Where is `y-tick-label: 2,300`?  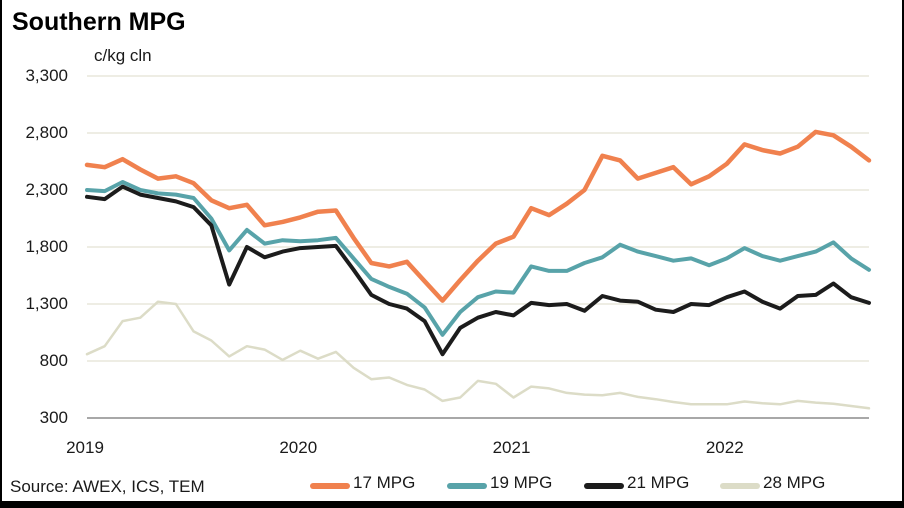 y-tick-label: 2,300 is located at coordinates (46, 189).